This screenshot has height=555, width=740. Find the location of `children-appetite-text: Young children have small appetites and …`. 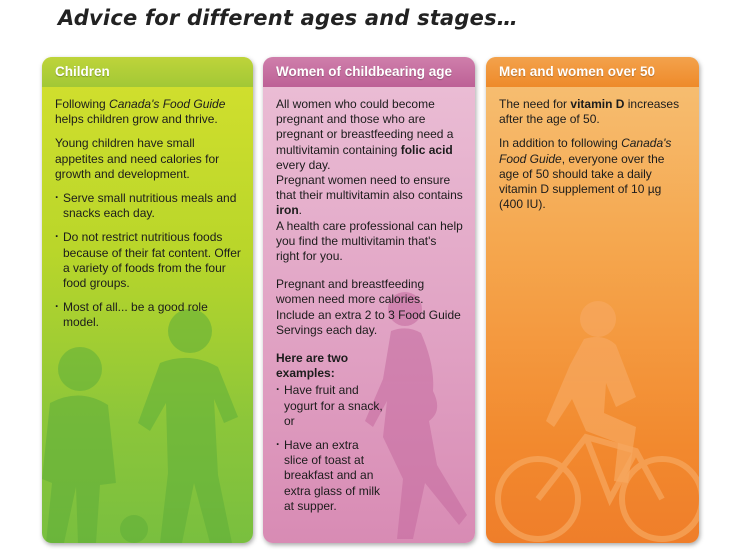

children-appetite-text: Young children have small appetites and … is located at coordinates (137, 158).